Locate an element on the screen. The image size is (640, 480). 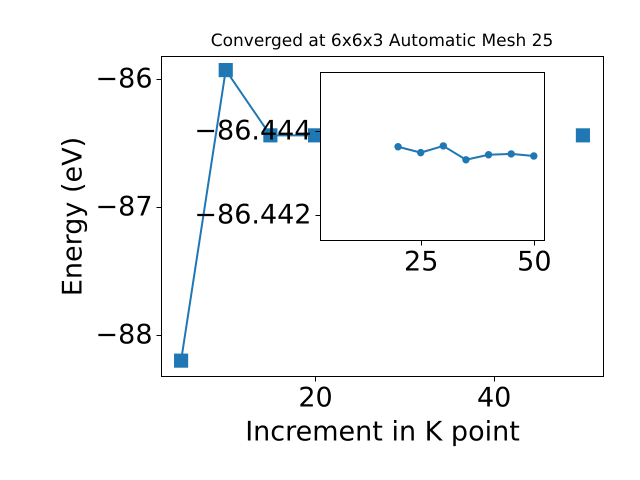
y-tick-label: −86 is located at coordinates (124, 79).